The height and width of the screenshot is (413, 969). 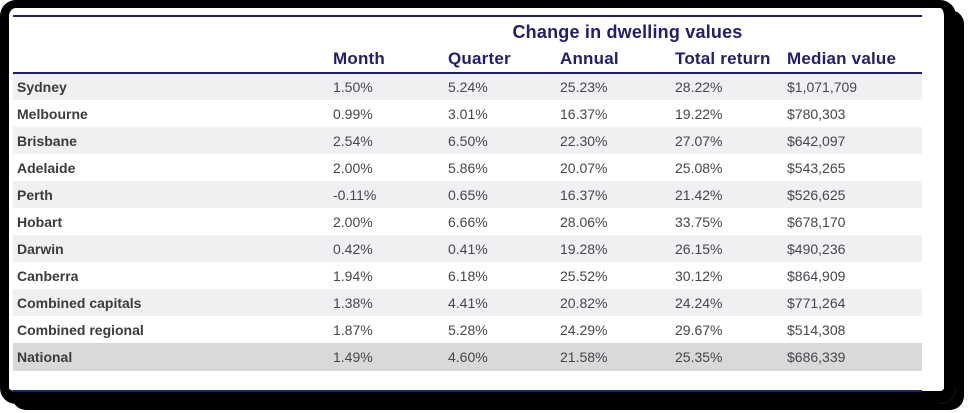 What do you see at coordinates (699, 167) in the screenshot?
I see `cell-total-return: 25.08%` at bounding box center [699, 167].